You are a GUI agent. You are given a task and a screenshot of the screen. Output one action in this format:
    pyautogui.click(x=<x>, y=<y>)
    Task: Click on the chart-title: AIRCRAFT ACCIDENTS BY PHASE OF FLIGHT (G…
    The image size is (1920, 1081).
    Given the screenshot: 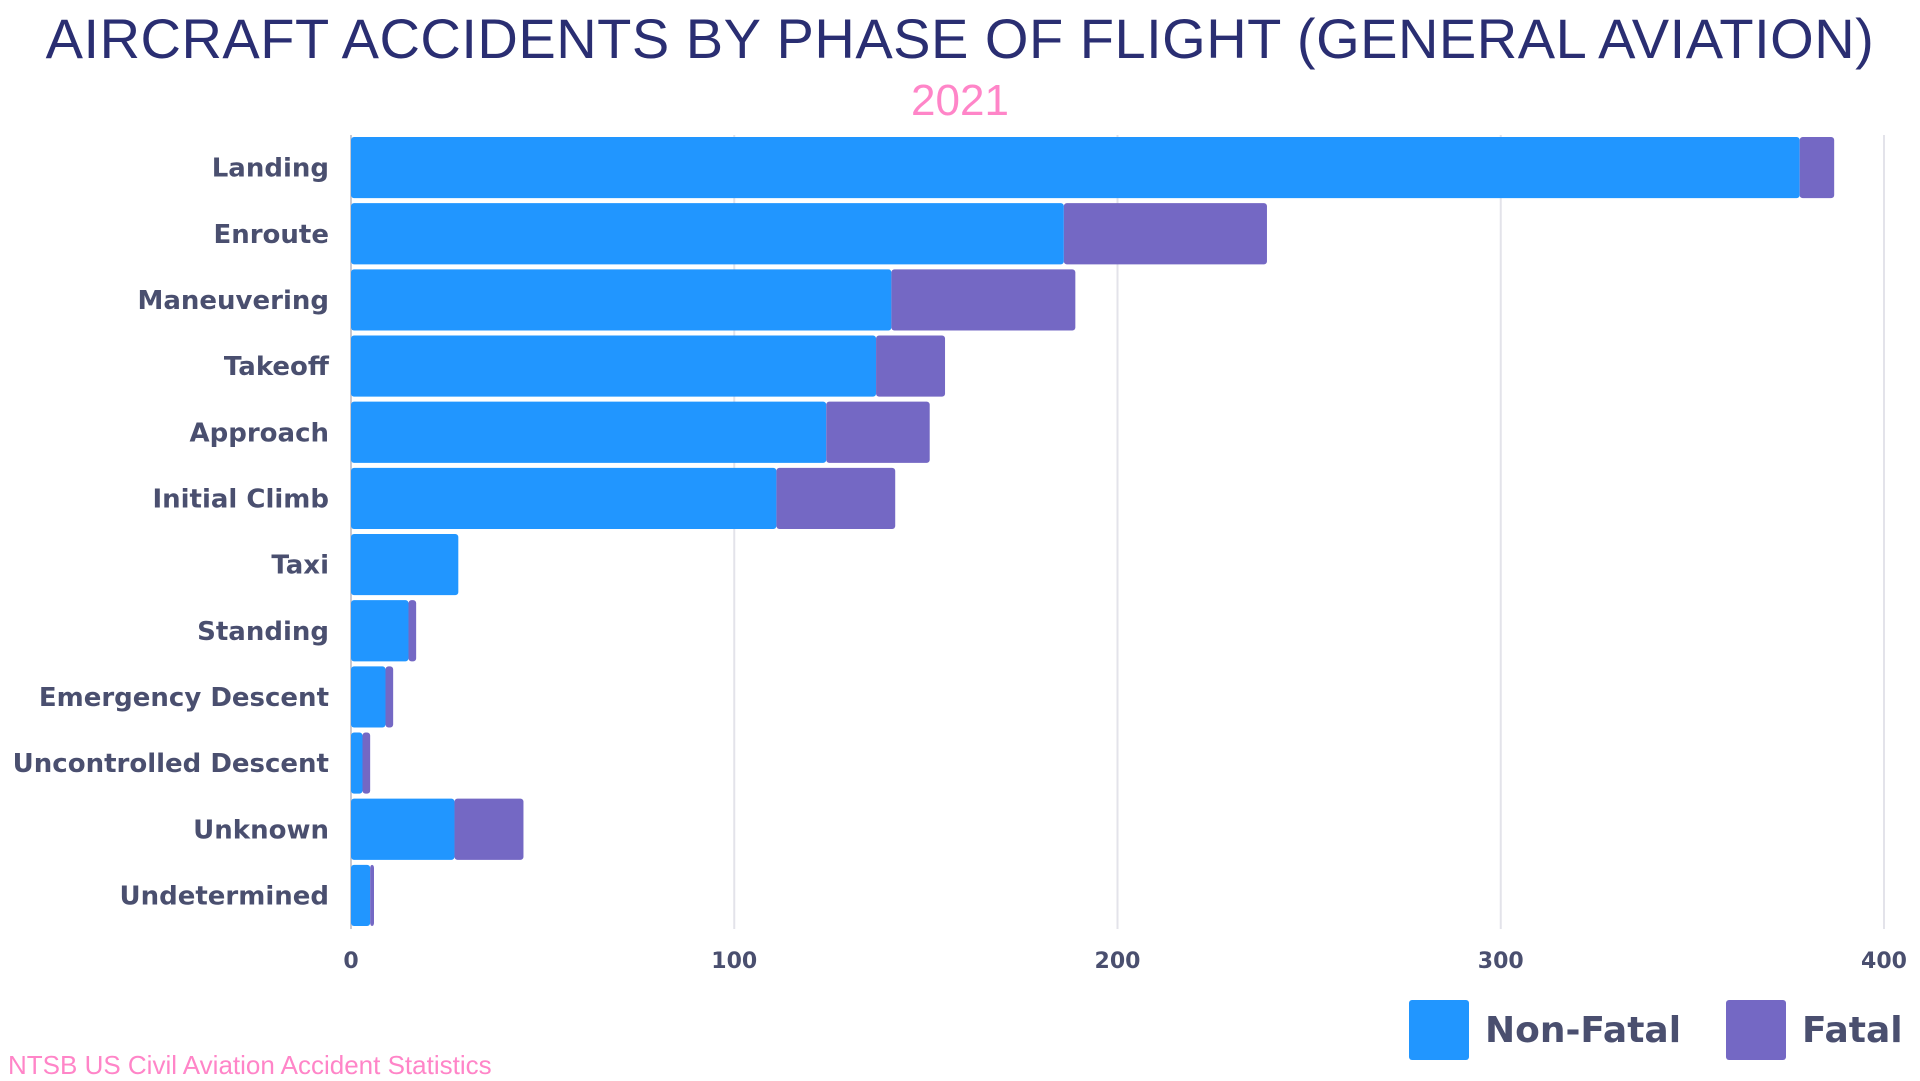 What is the action you would take?
    pyautogui.click(x=960, y=38)
    